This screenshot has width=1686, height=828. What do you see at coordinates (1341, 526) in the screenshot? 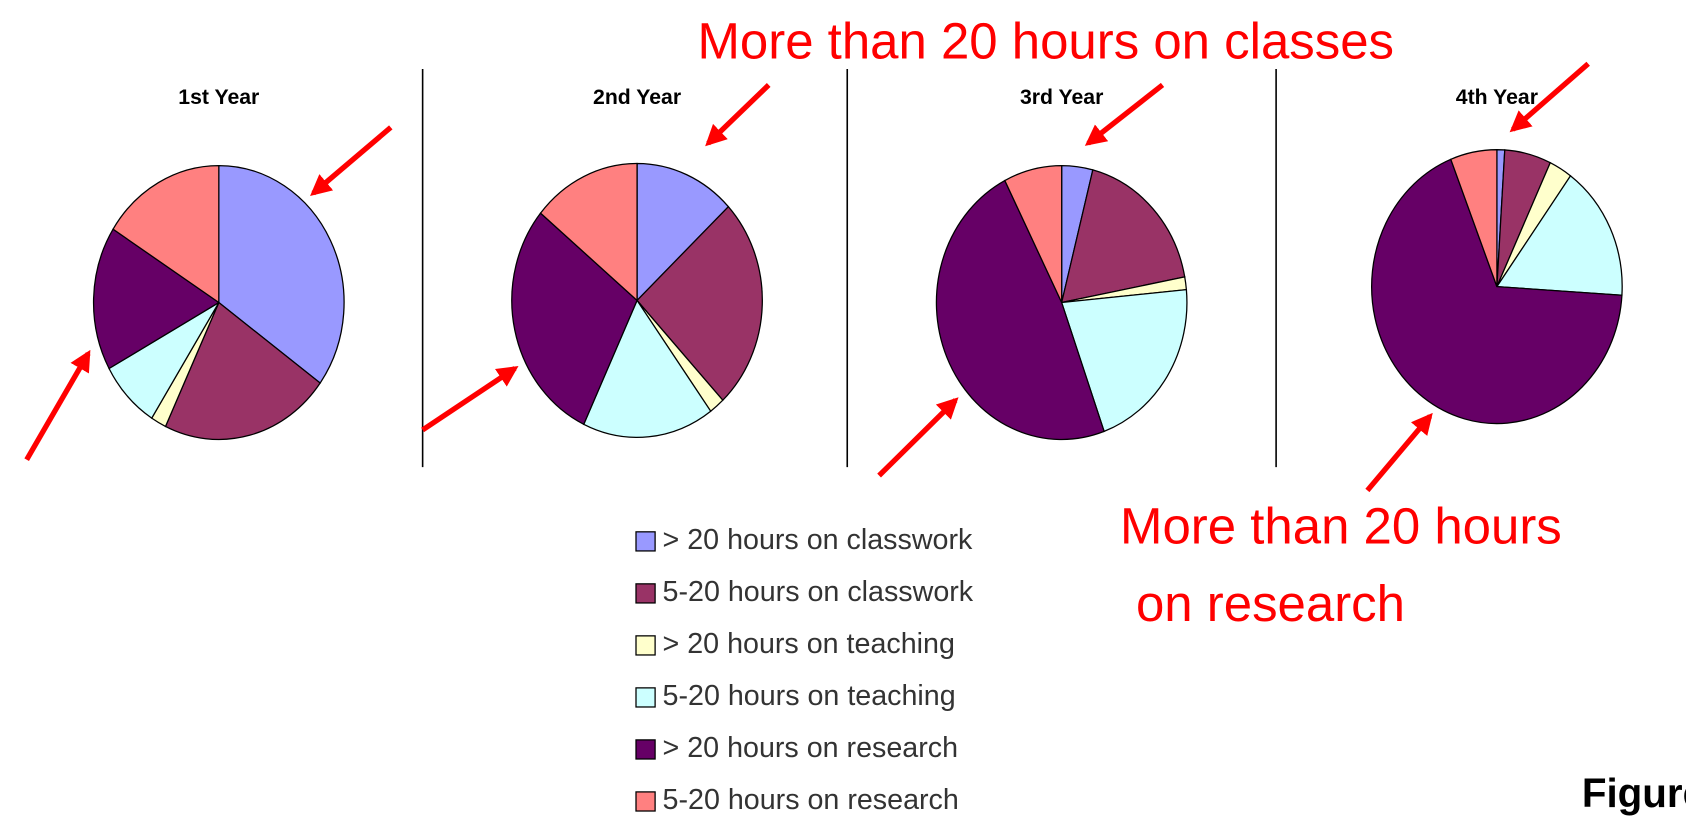
I see `annotation: More than 20 hours` at bounding box center [1341, 526].